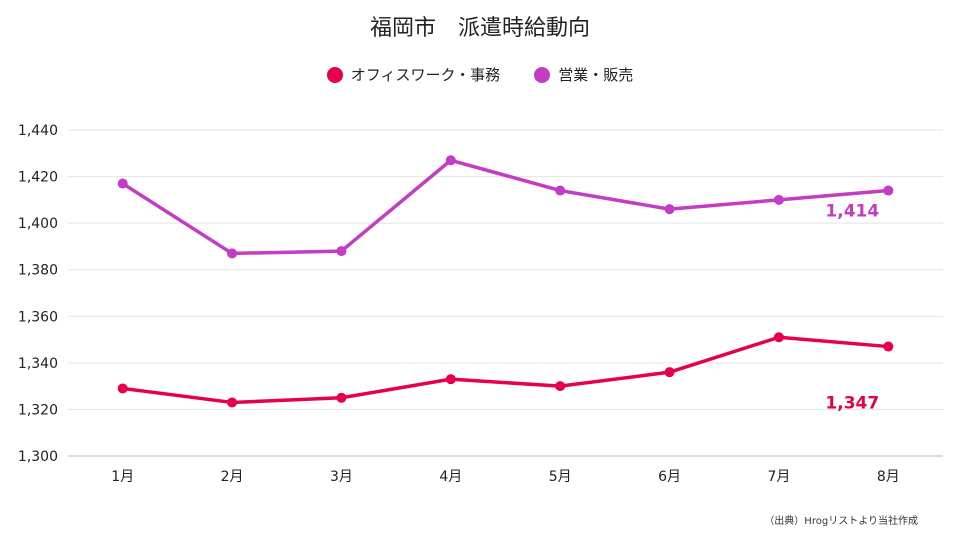 The height and width of the screenshot is (540, 960). I want to click on legend-marker-office, so click(334, 74).